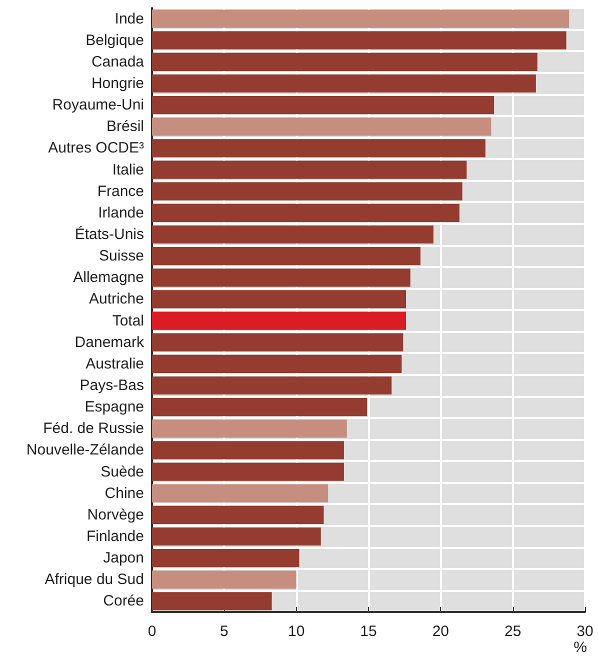  I want to click on x-tick-label: 30, so click(585, 631).